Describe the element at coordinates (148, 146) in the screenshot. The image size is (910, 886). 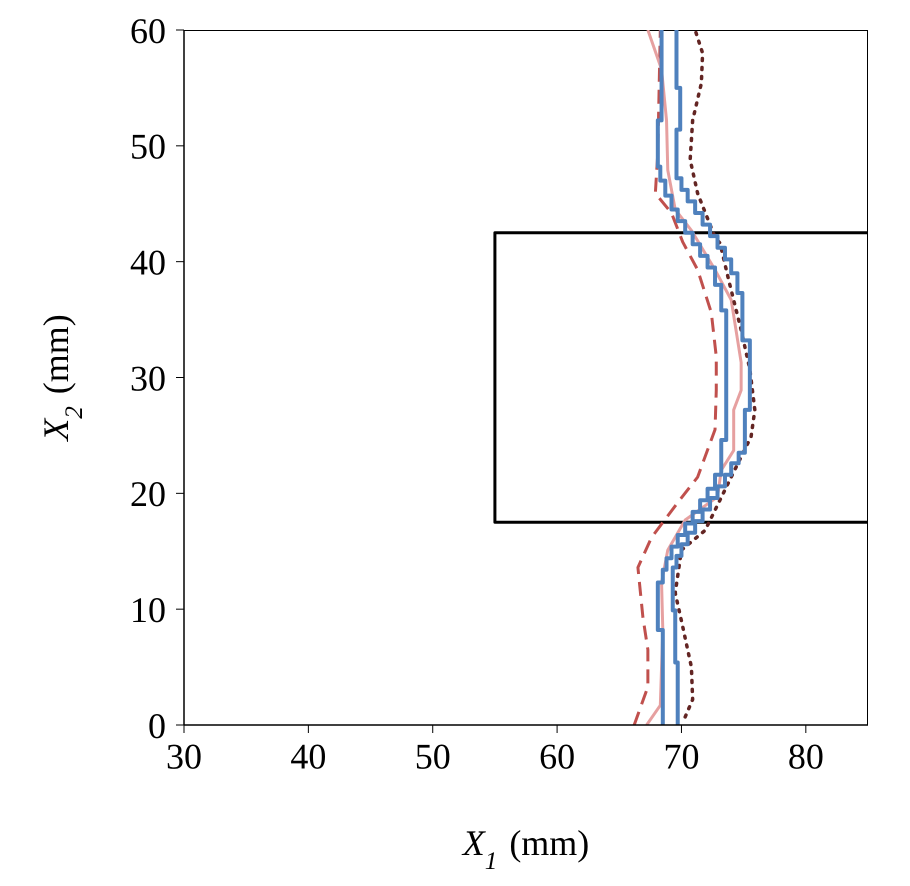
I see `y-tick-label: 50` at that location.